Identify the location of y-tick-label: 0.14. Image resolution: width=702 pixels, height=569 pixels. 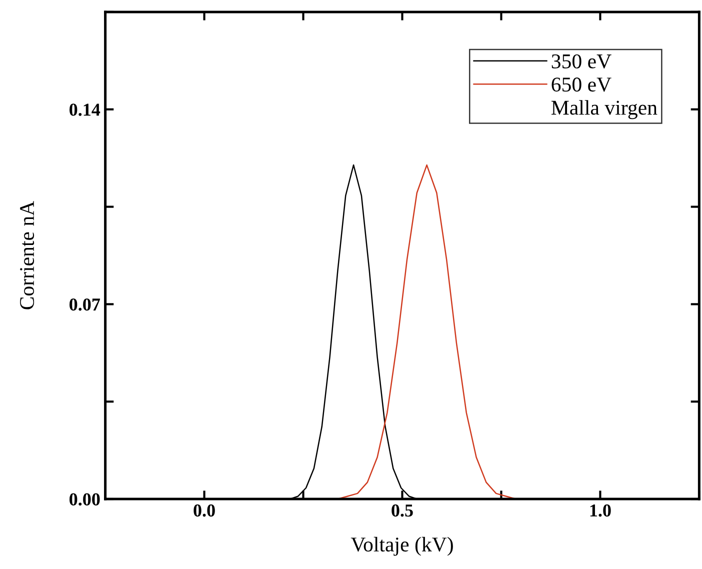
(85, 110).